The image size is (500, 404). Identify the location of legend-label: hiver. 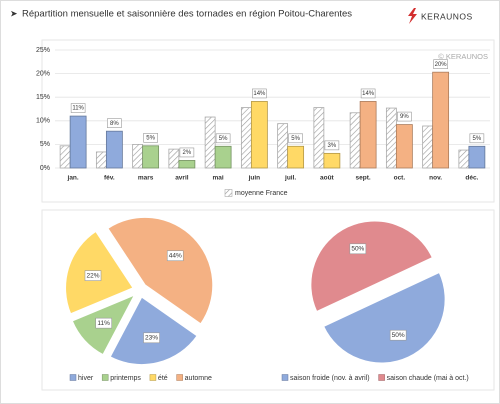
(86, 378).